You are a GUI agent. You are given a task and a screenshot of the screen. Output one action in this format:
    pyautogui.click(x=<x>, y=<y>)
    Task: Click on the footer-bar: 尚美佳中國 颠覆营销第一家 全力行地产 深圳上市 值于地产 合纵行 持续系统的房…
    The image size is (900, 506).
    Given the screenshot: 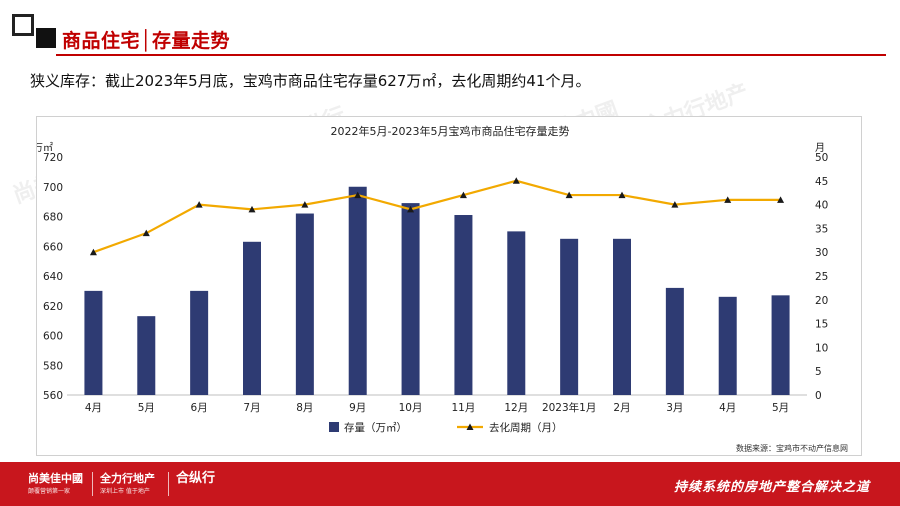 What is the action you would take?
    pyautogui.click(x=450, y=484)
    